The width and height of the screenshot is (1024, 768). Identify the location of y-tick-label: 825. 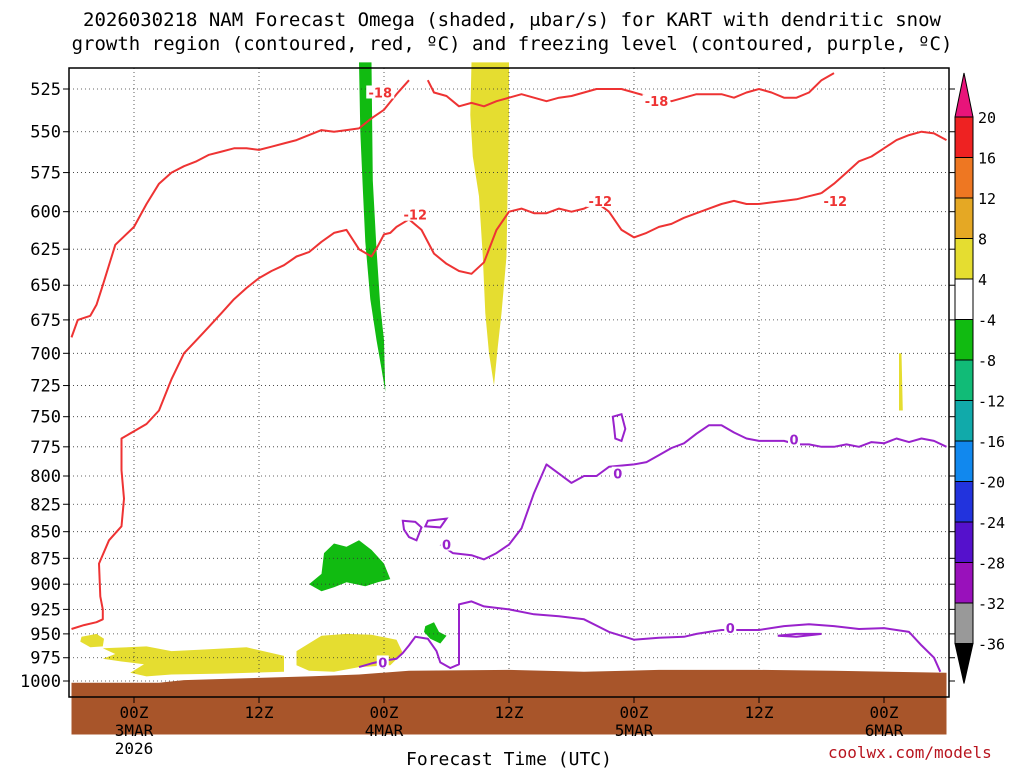
(45, 505).